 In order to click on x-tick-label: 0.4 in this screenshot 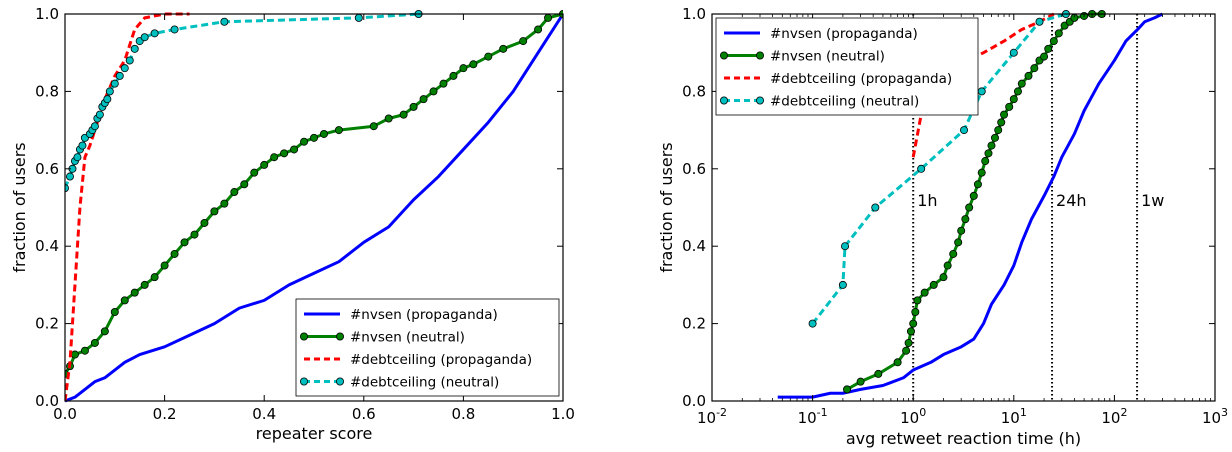, I will do `click(264, 414)`.